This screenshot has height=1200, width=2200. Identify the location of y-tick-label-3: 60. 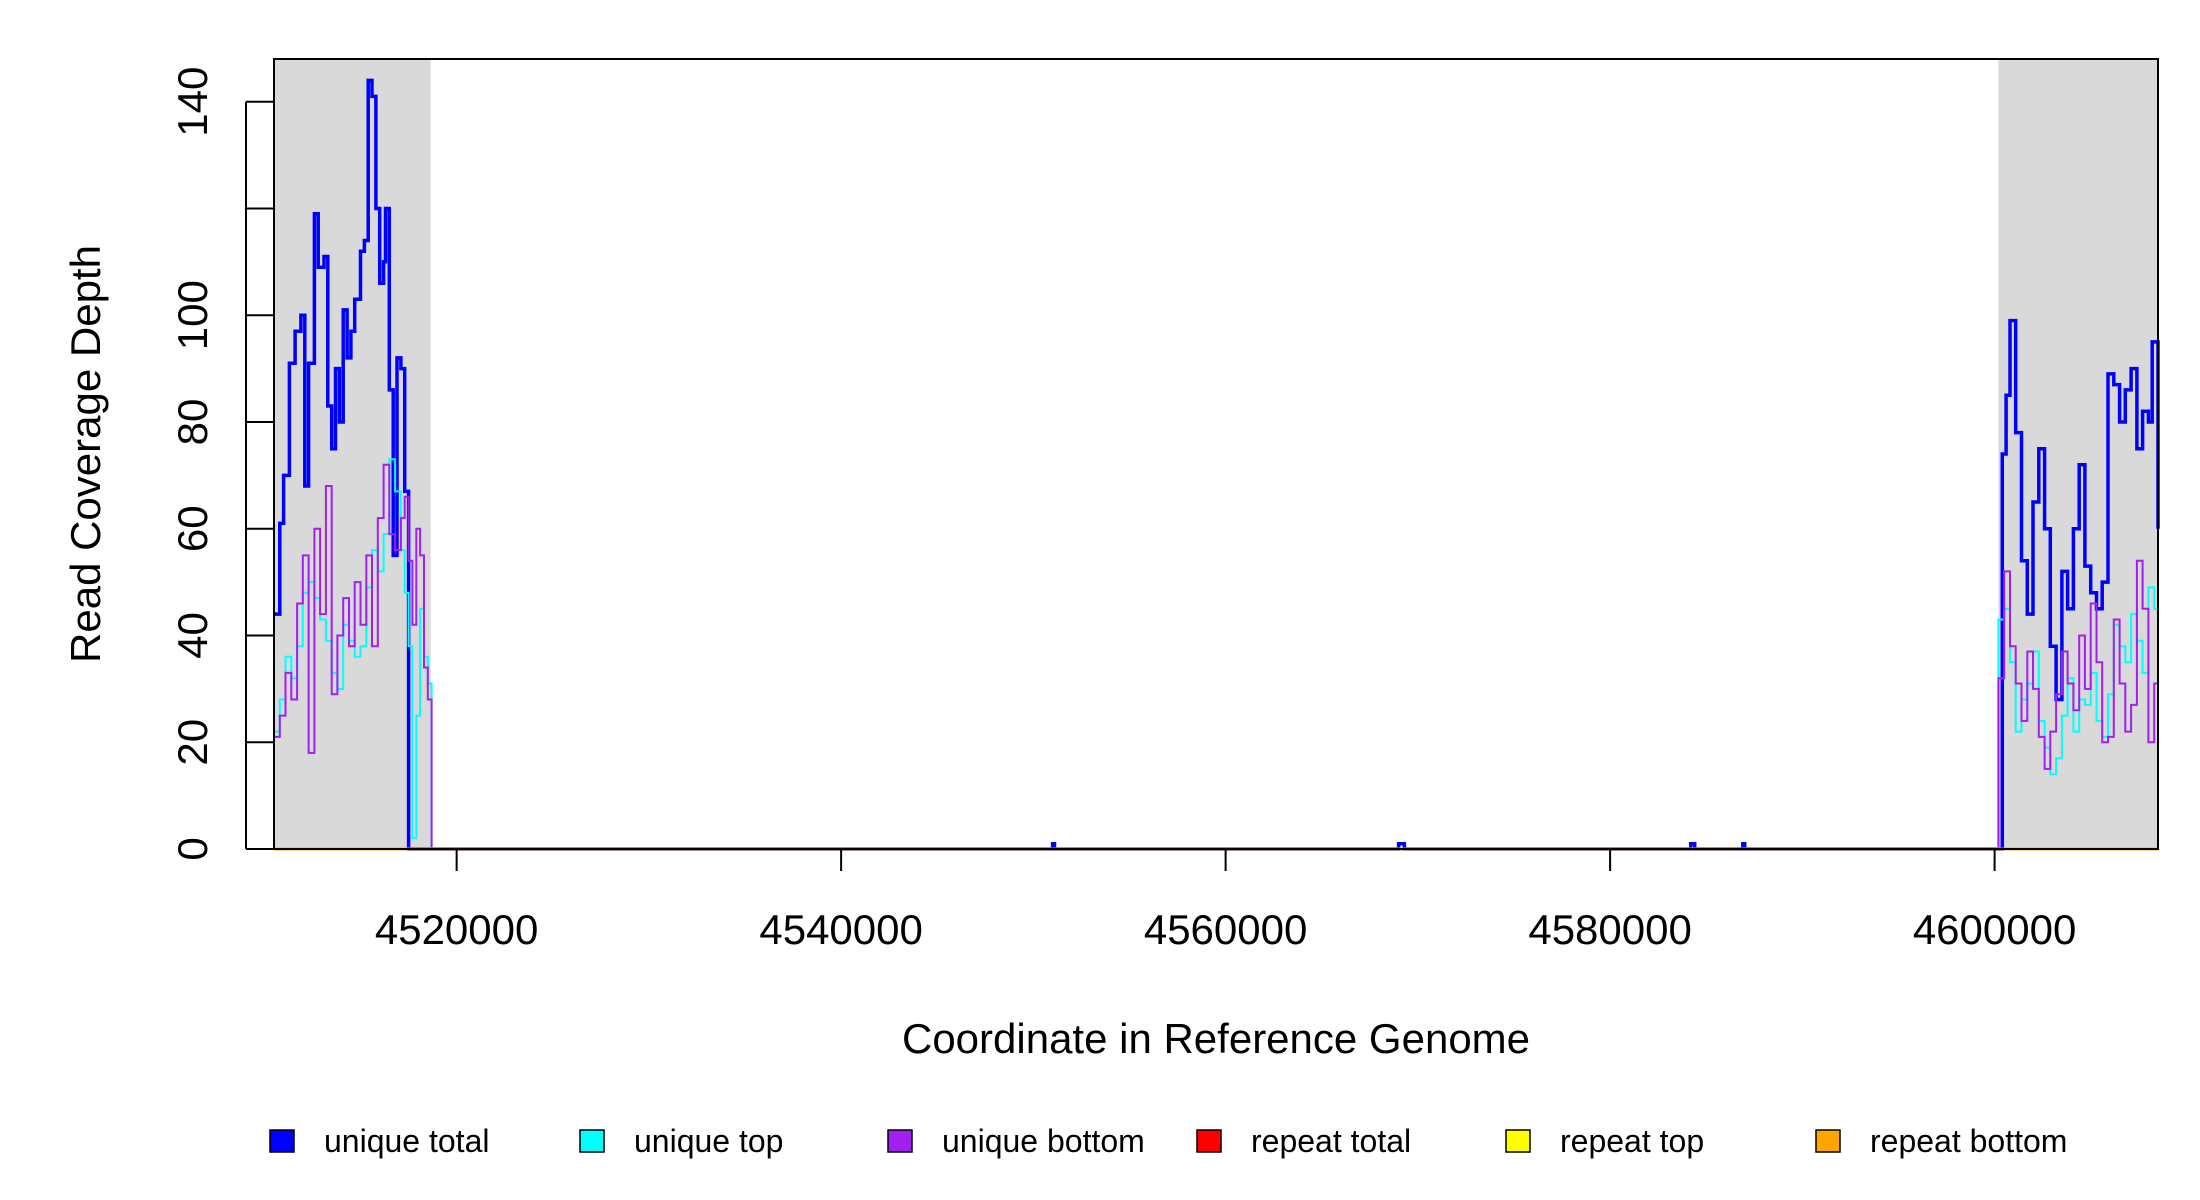
(192, 528).